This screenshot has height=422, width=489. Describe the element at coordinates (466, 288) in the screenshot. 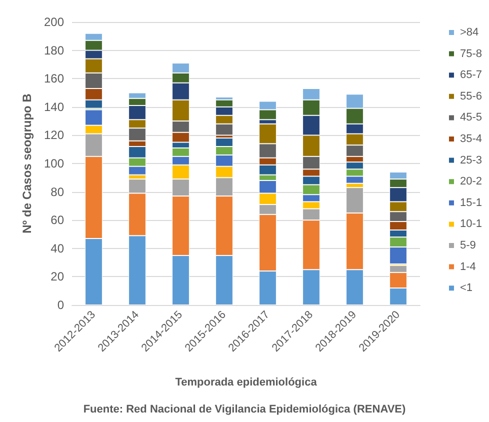

I see `legend-label: <1` at that location.